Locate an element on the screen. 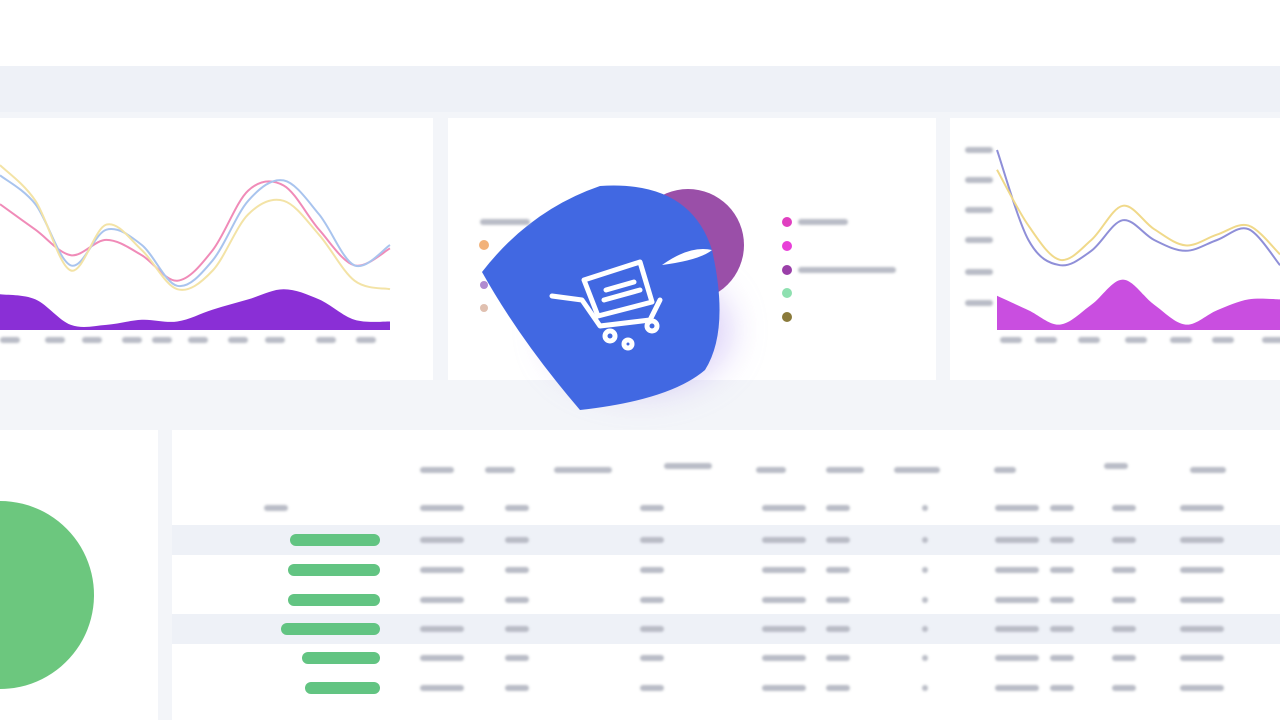 This screenshot has width=1280, height=720. toolbar is located at coordinates (640, 89).